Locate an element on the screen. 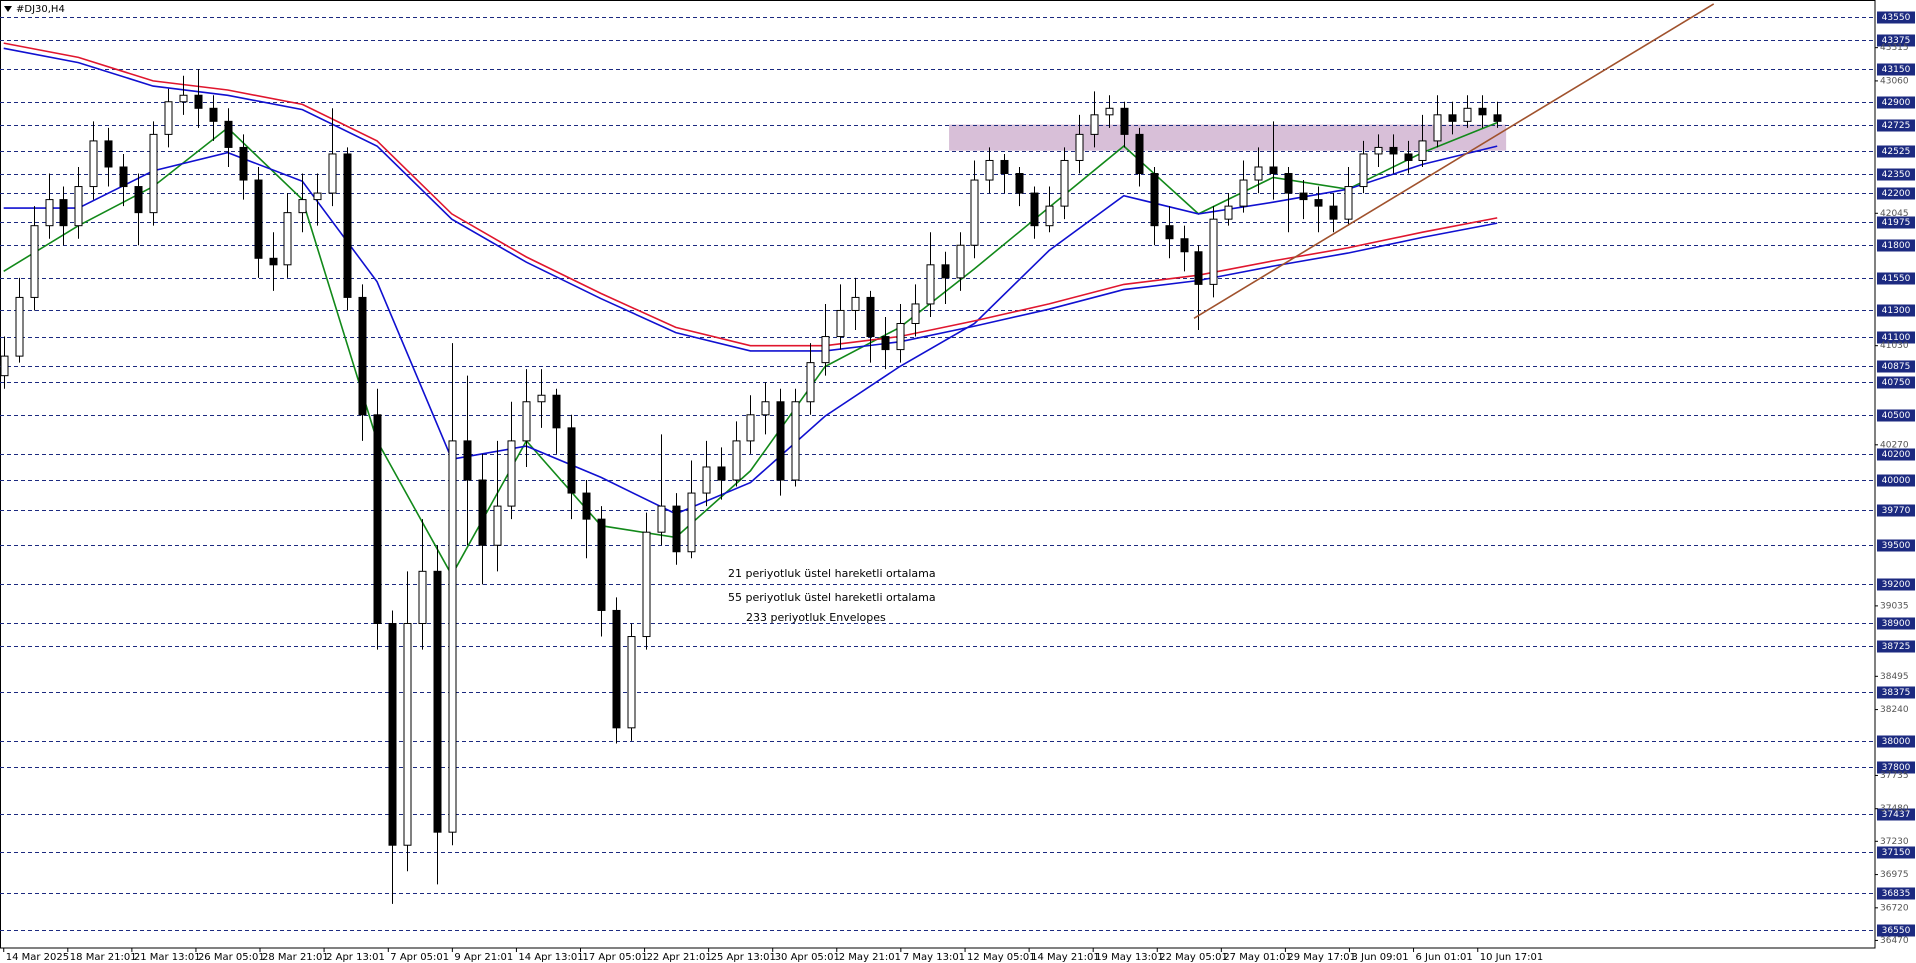 The width and height of the screenshot is (1916, 963). y-tick-label: 43060 is located at coordinates (1894, 81).